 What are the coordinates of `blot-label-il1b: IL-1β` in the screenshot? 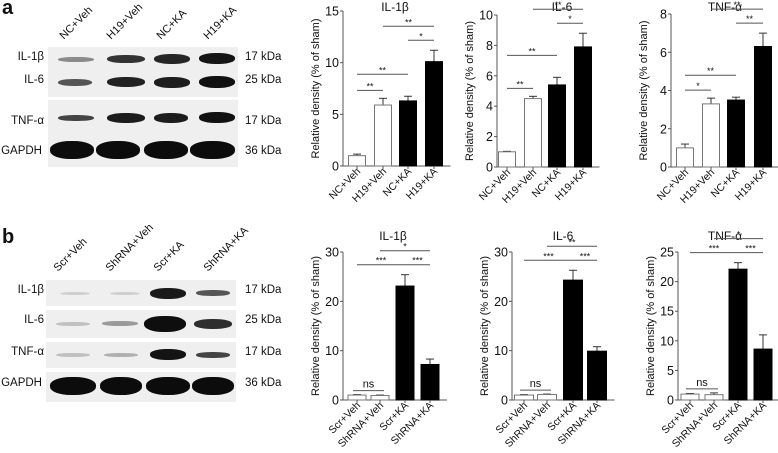 It's located at (30, 57).